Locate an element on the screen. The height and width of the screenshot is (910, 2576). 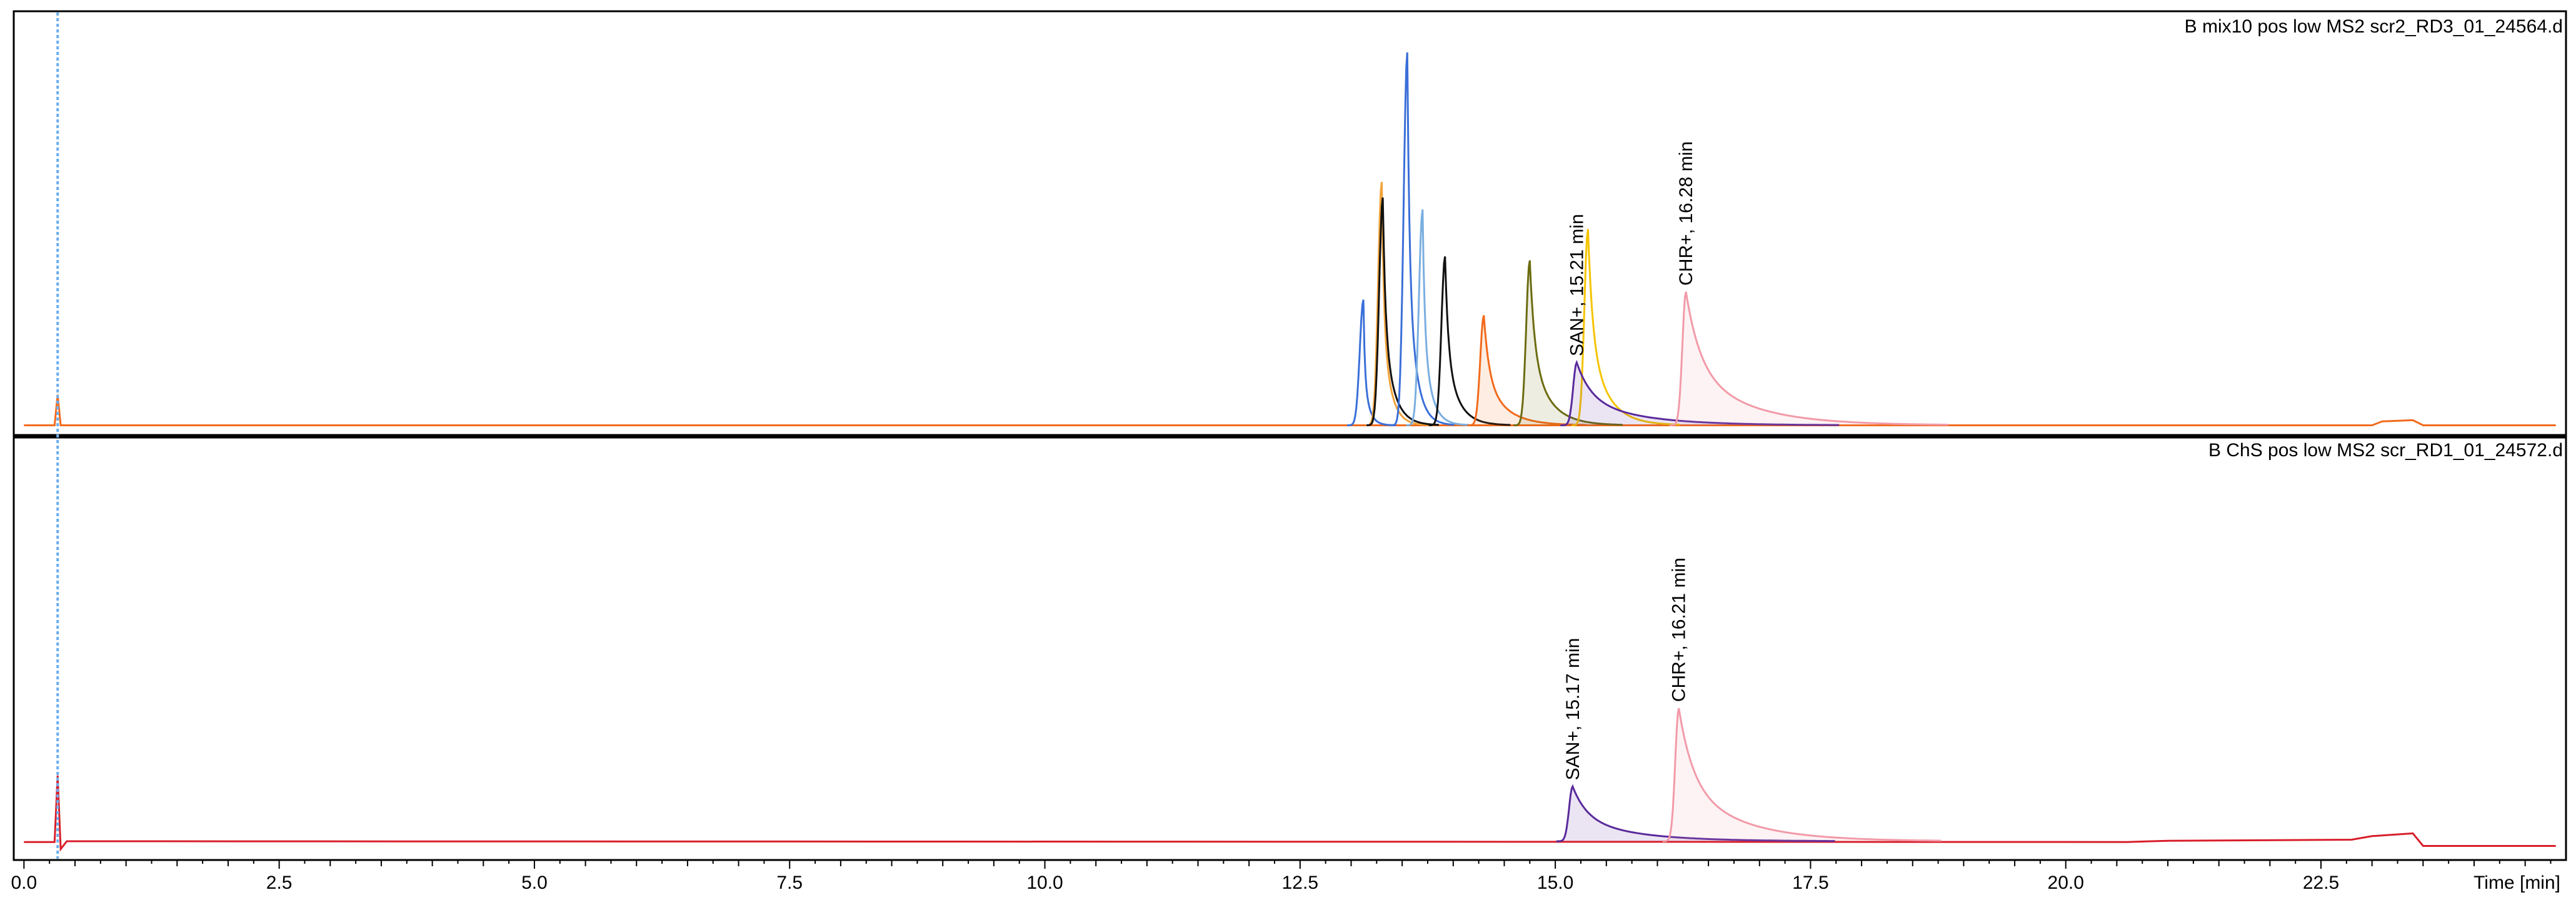
panel-bottom-annotations: SAN+, 15.17 min CHR+, 16.21 min is located at coordinates (1626, 669).